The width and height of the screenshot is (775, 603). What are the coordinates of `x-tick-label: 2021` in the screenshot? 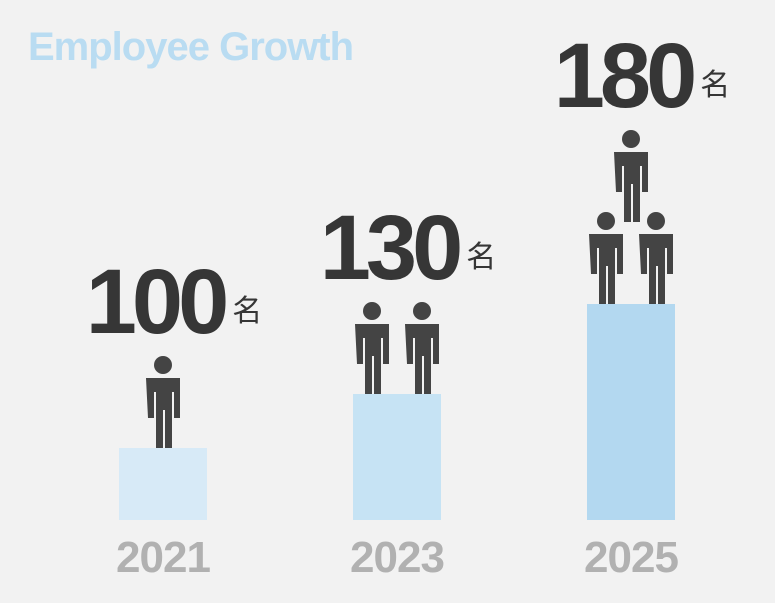 It's located at (163, 557).